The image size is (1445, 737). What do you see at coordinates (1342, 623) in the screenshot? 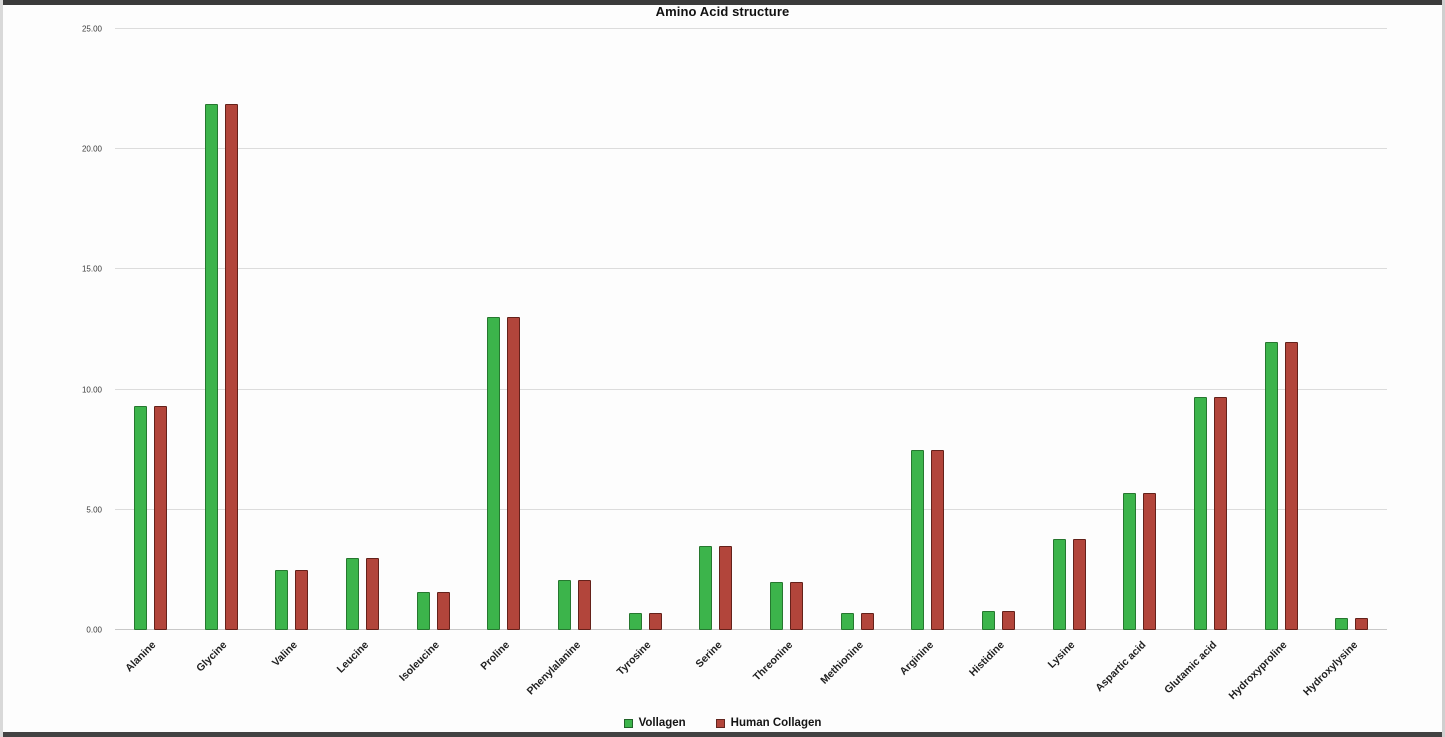
I see `bar-vollagen-hydroxylysine` at bounding box center [1342, 623].